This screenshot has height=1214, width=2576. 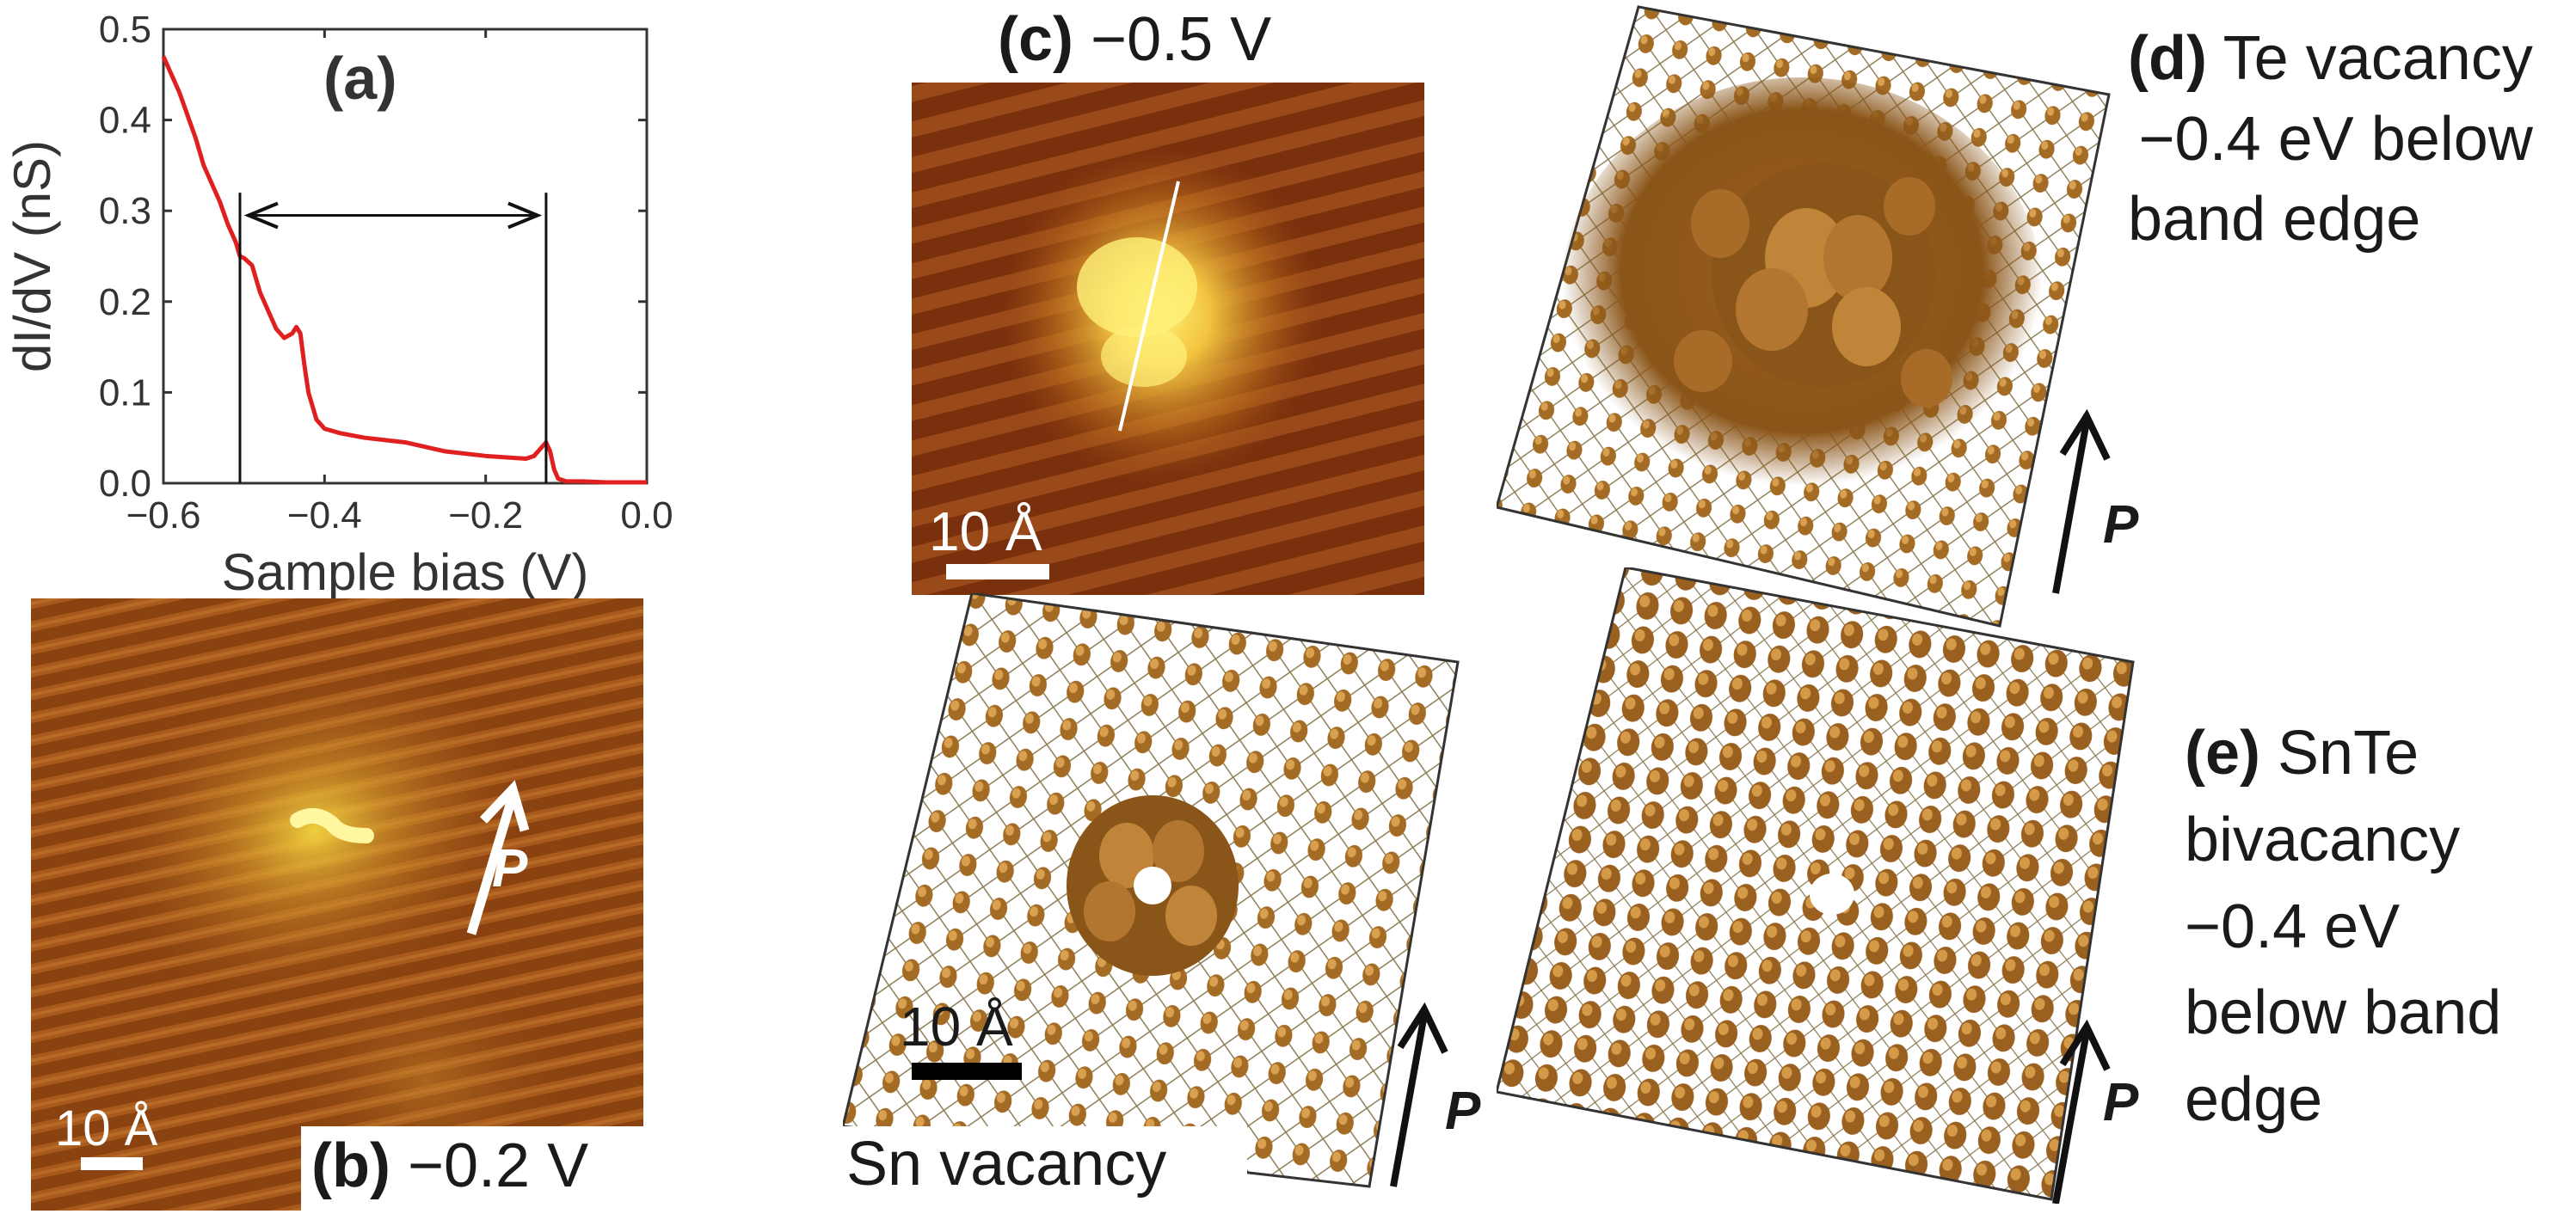 I want to click on panel-e-line-1: SnTe, so click(x=2348, y=754).